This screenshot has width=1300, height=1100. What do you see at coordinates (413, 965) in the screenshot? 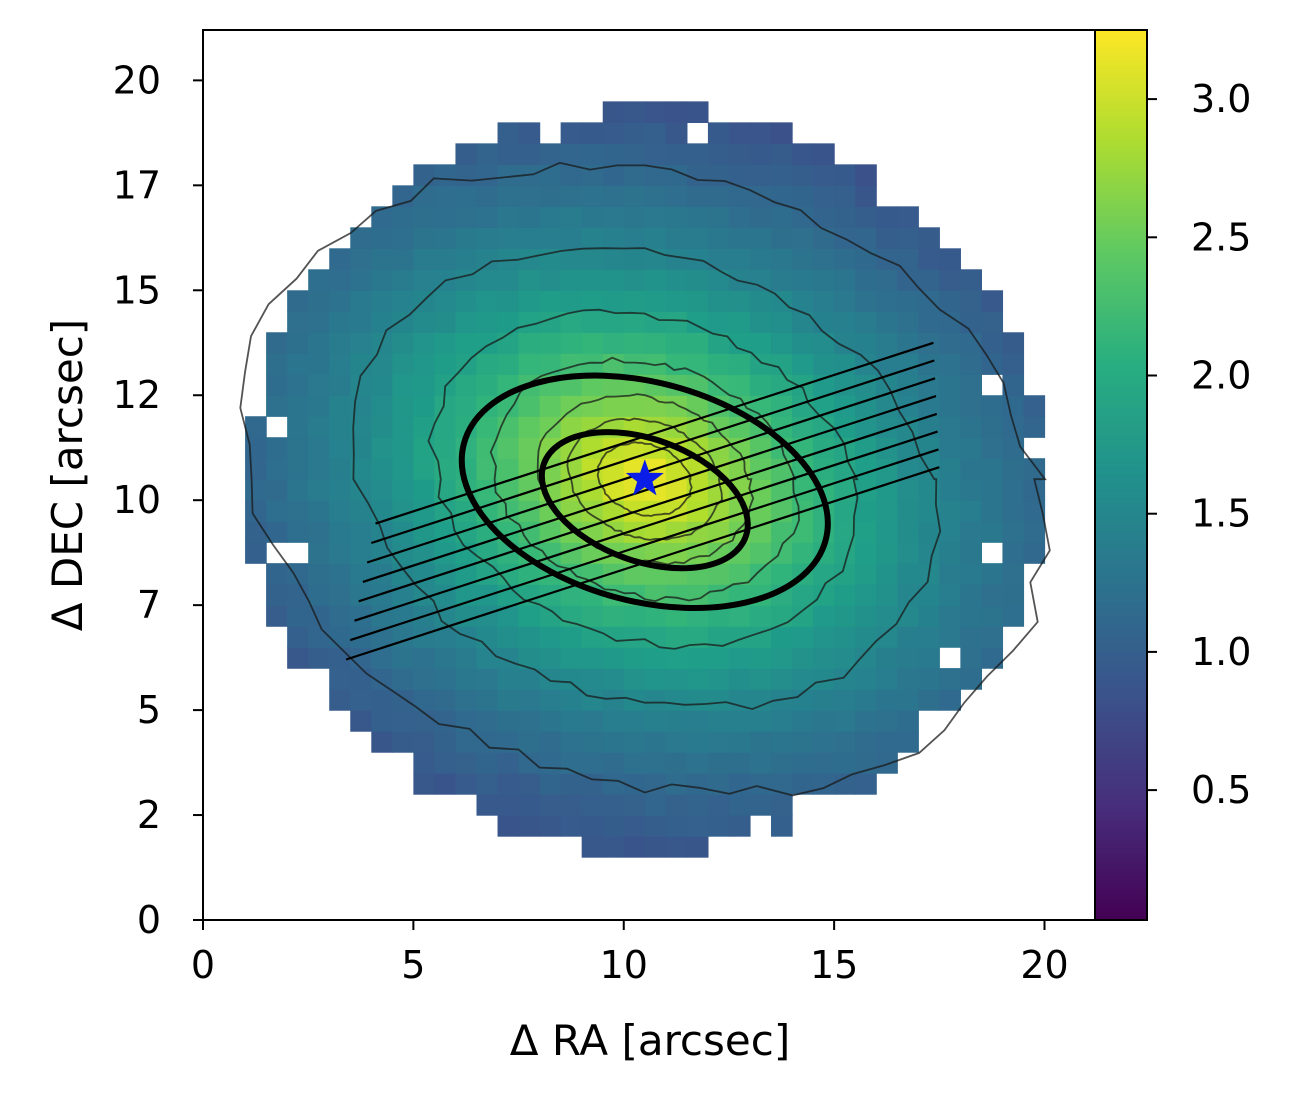
I see `x-tick-label: 5` at bounding box center [413, 965].